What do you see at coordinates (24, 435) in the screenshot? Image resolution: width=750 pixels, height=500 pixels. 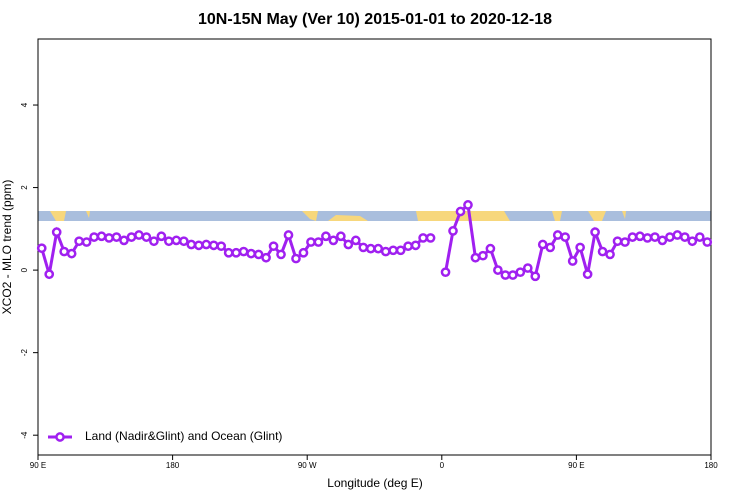 I see `y-tick-label: -4` at bounding box center [24, 435].